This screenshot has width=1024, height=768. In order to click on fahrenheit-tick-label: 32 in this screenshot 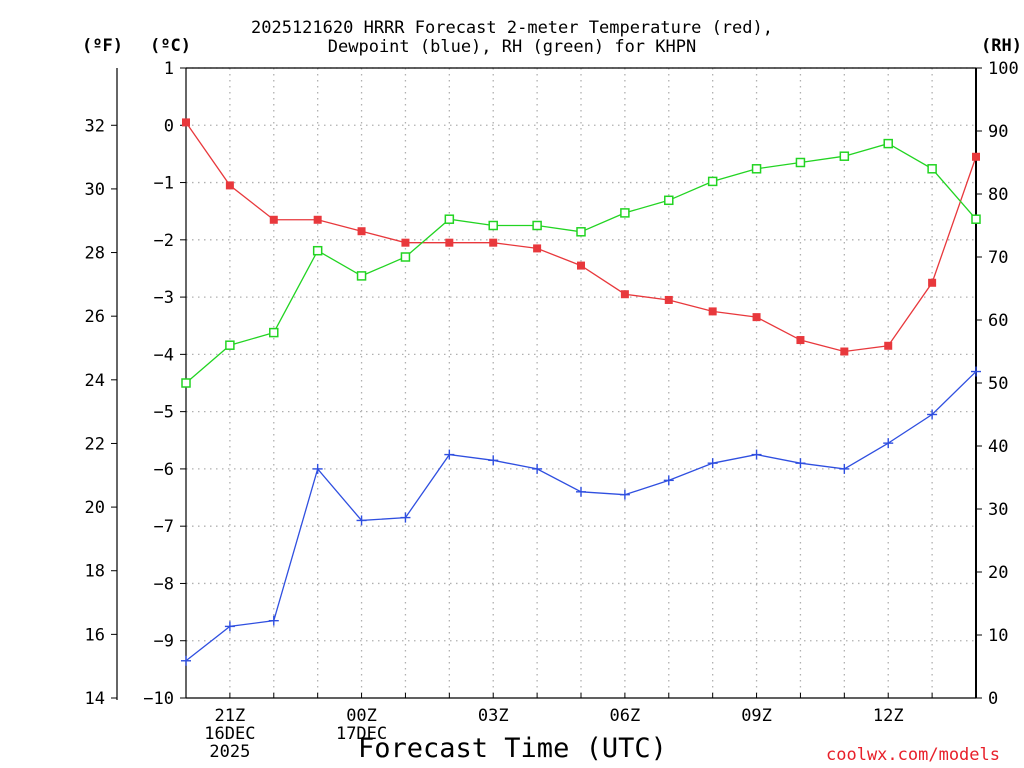, I will do `click(95, 126)`.